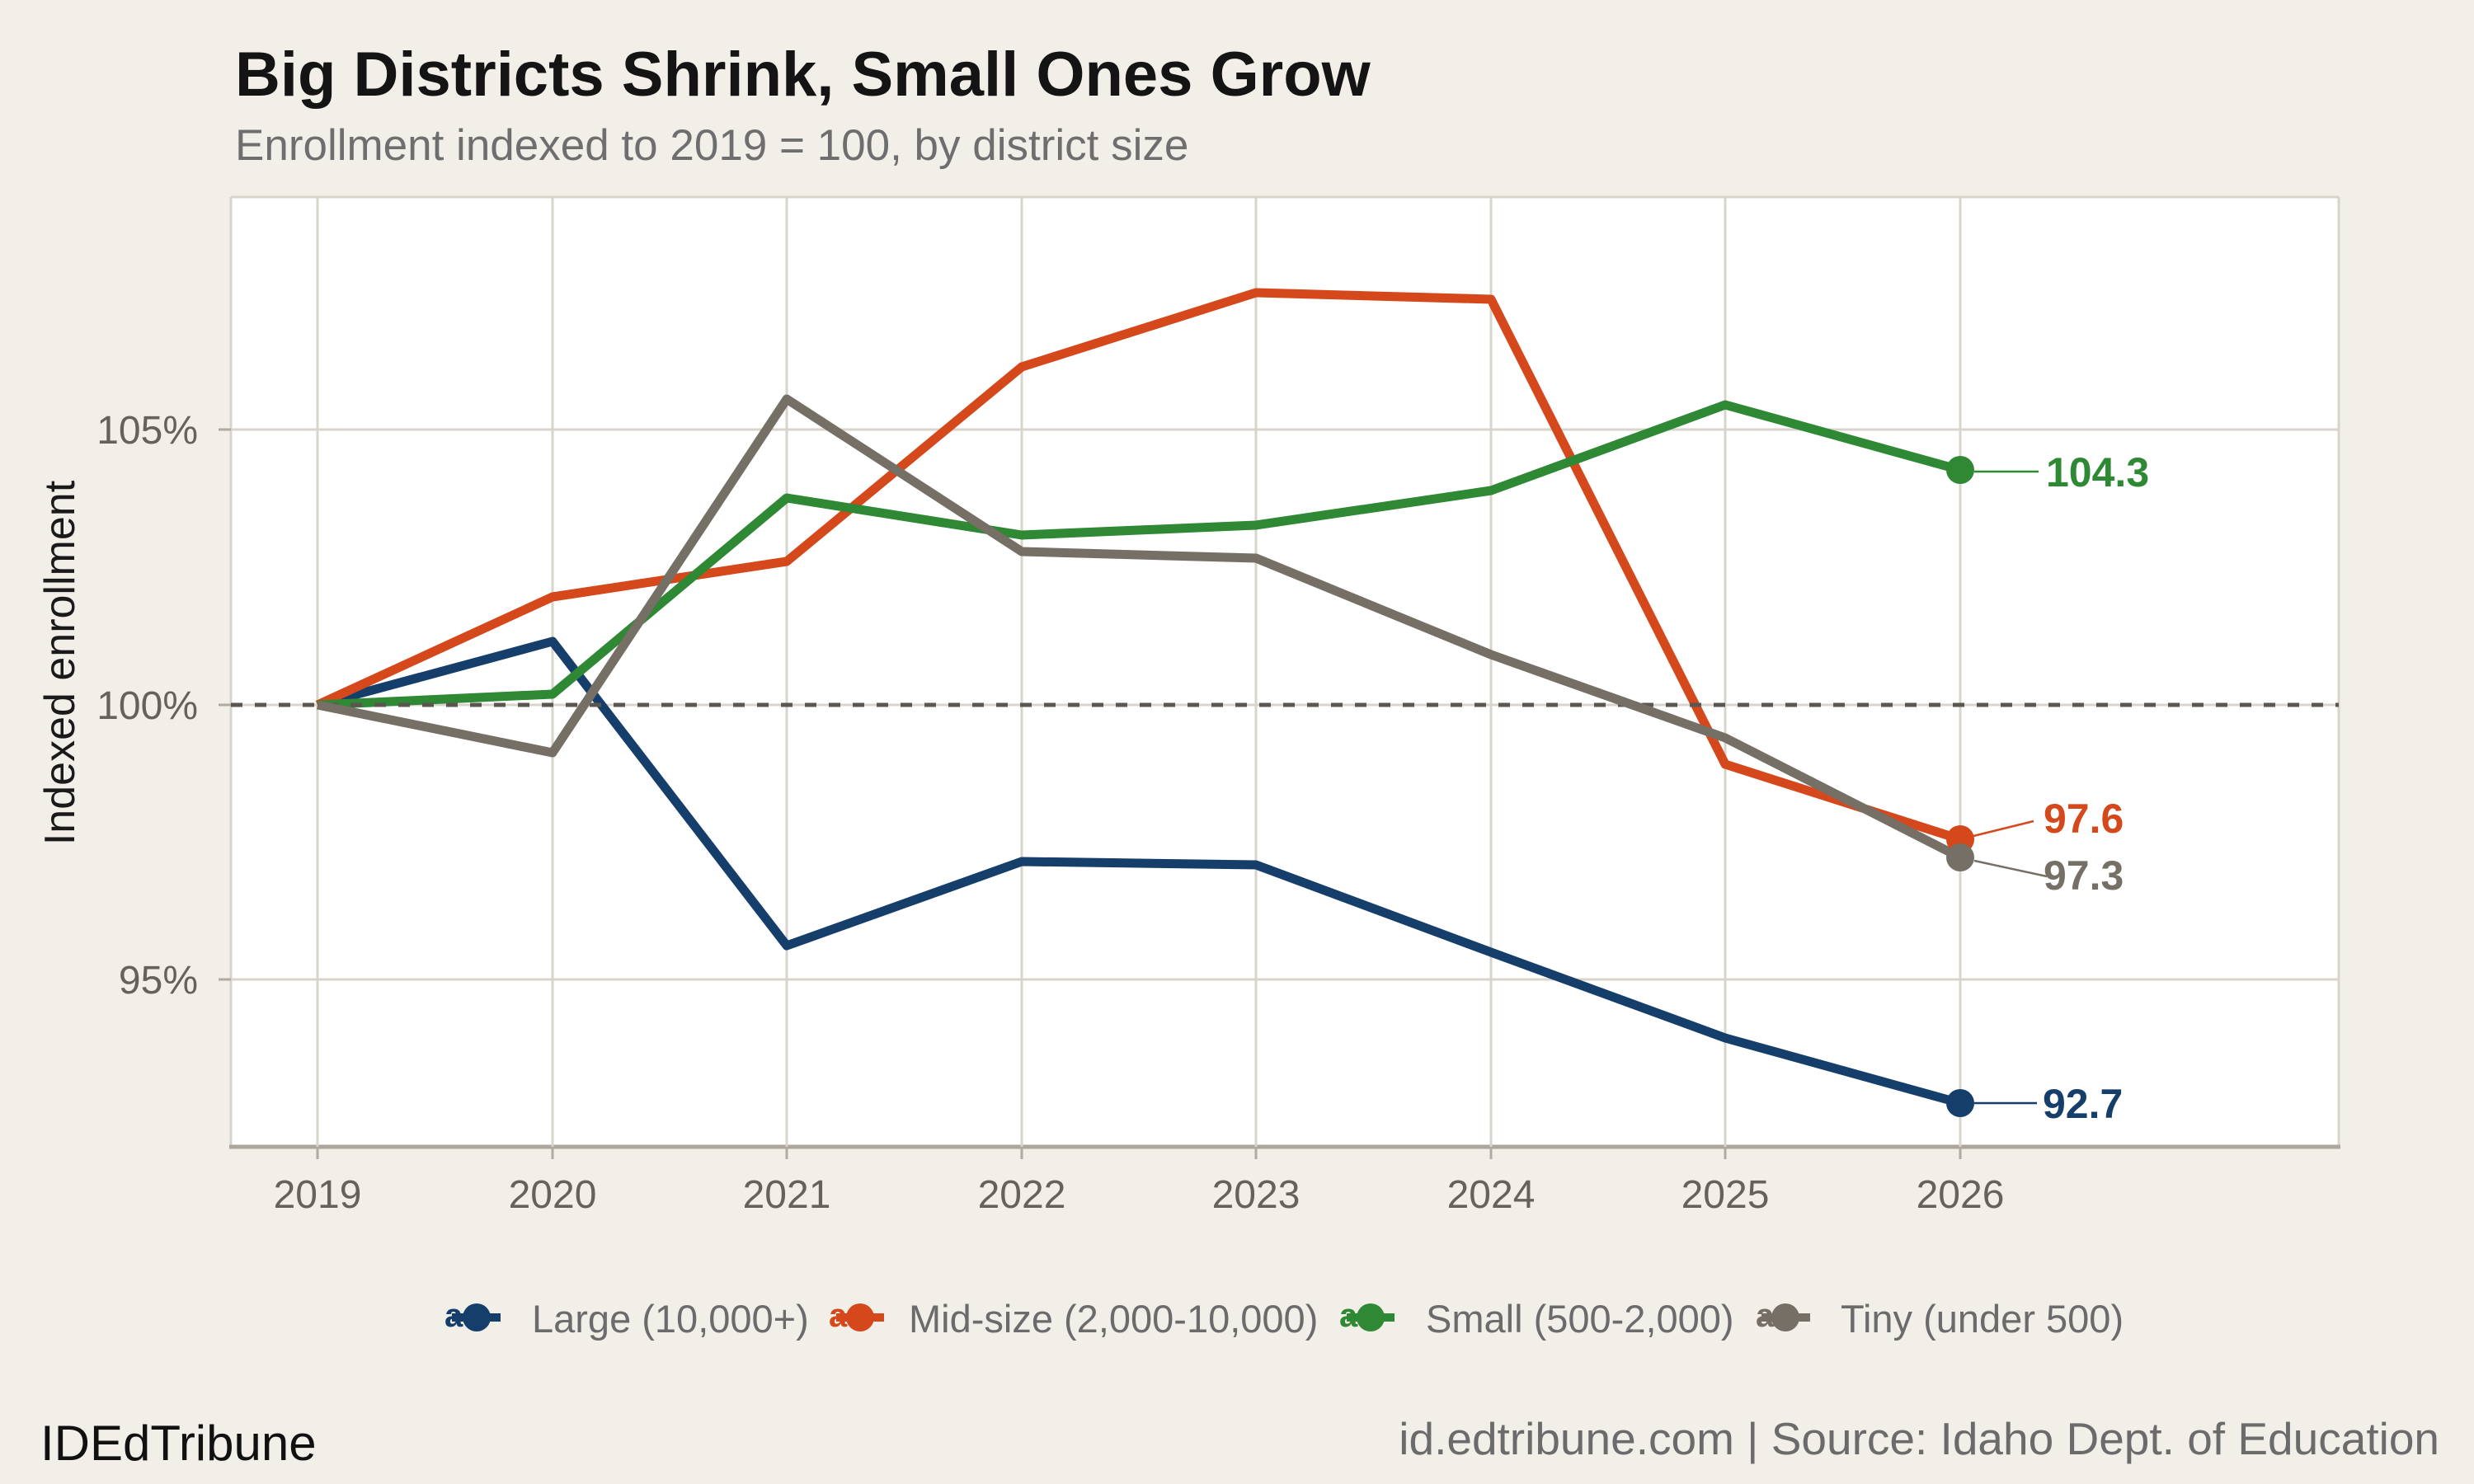 This screenshot has width=2474, height=1484. I want to click on svg-text: 2025, so click(1725, 1195).